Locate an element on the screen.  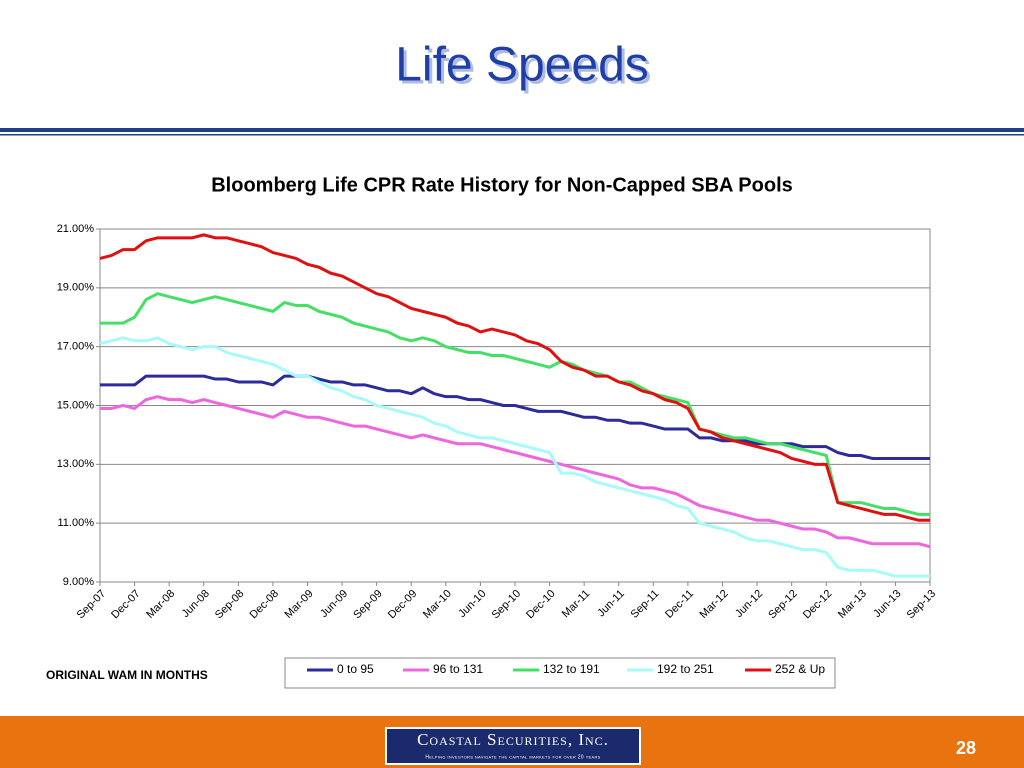
y-tick-label: 19.00% is located at coordinates (76, 288).